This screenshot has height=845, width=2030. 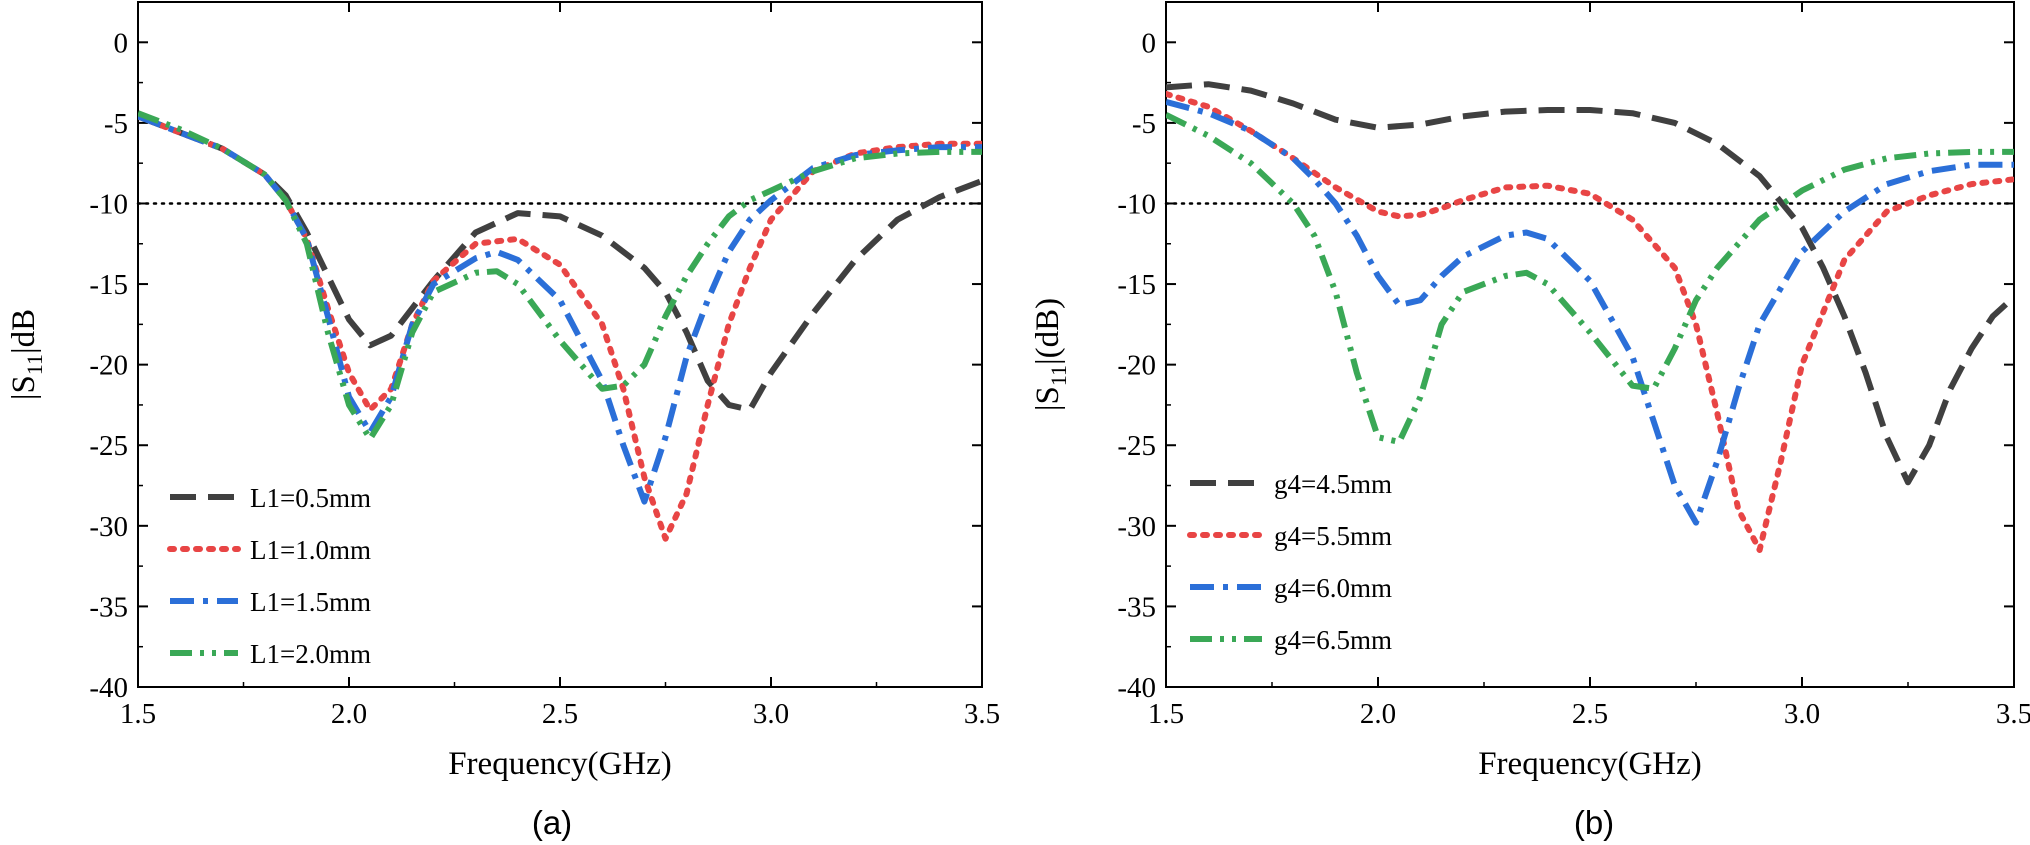 I want to click on legend-label: g4=5.5mm, so click(x=1333, y=536).